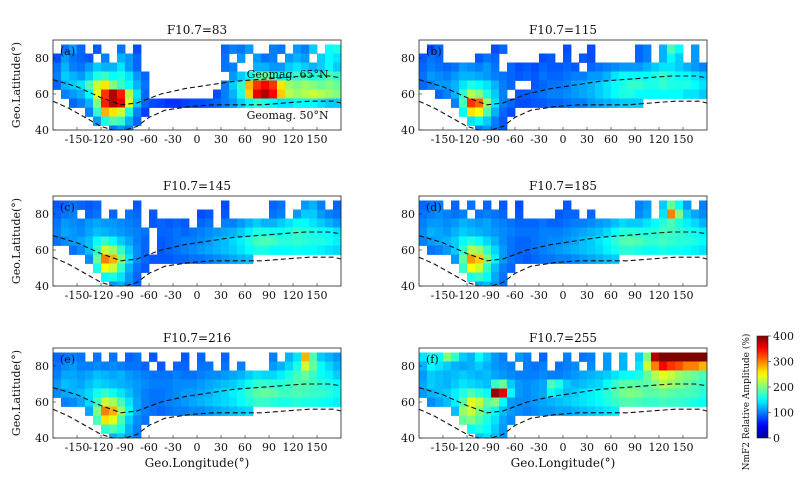  Describe the element at coordinates (539, 139) in the screenshot. I see `x-tick-label: -30` at that location.